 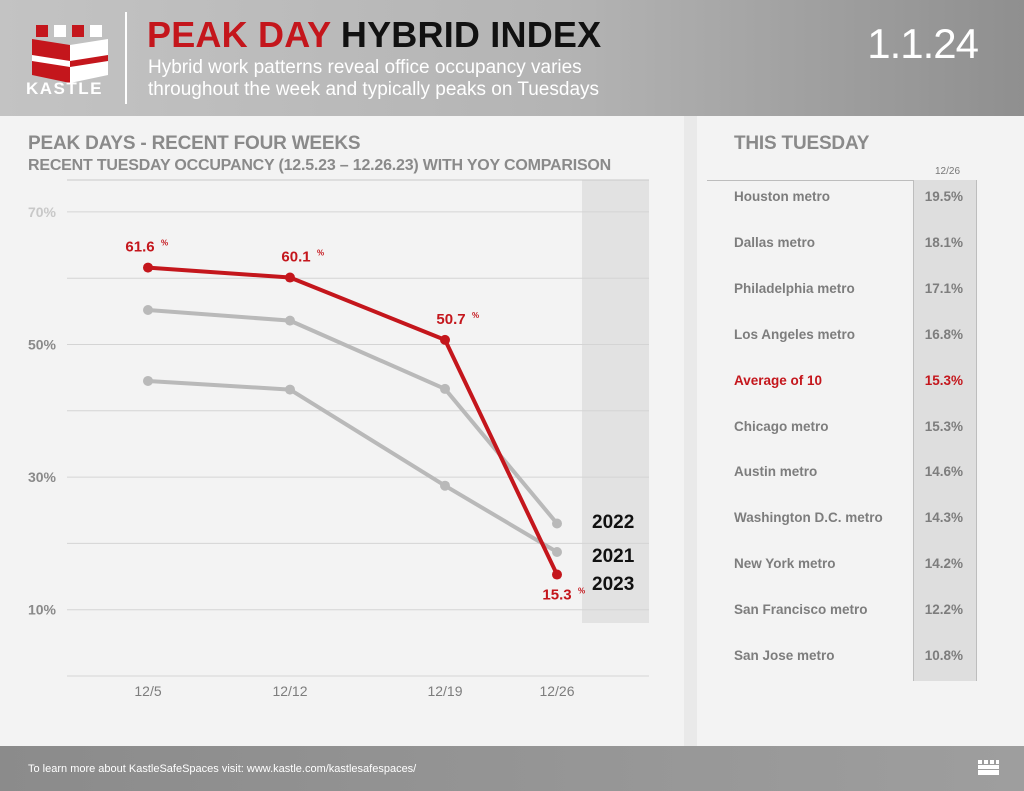 I want to click on y-tick-label: 50%, so click(x=42, y=345).